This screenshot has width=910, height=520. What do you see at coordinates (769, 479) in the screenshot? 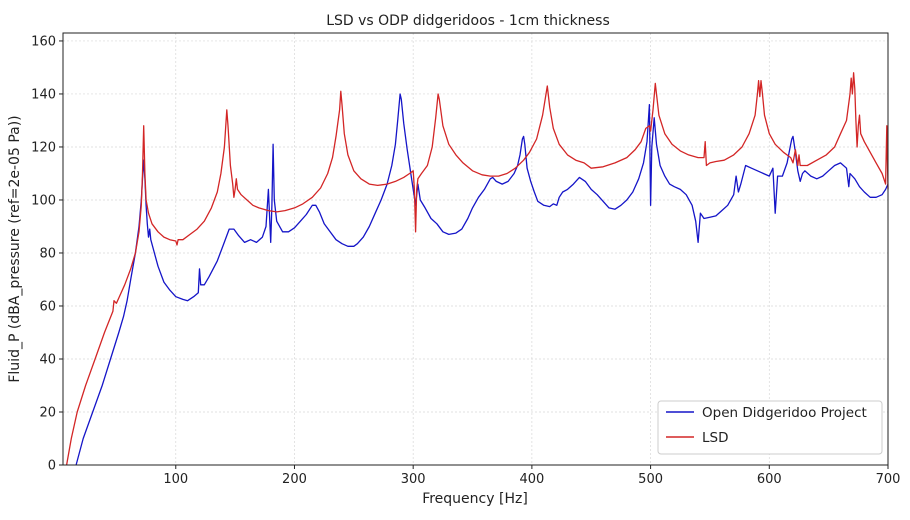
I see `x-tick-label: 600` at bounding box center [769, 479].